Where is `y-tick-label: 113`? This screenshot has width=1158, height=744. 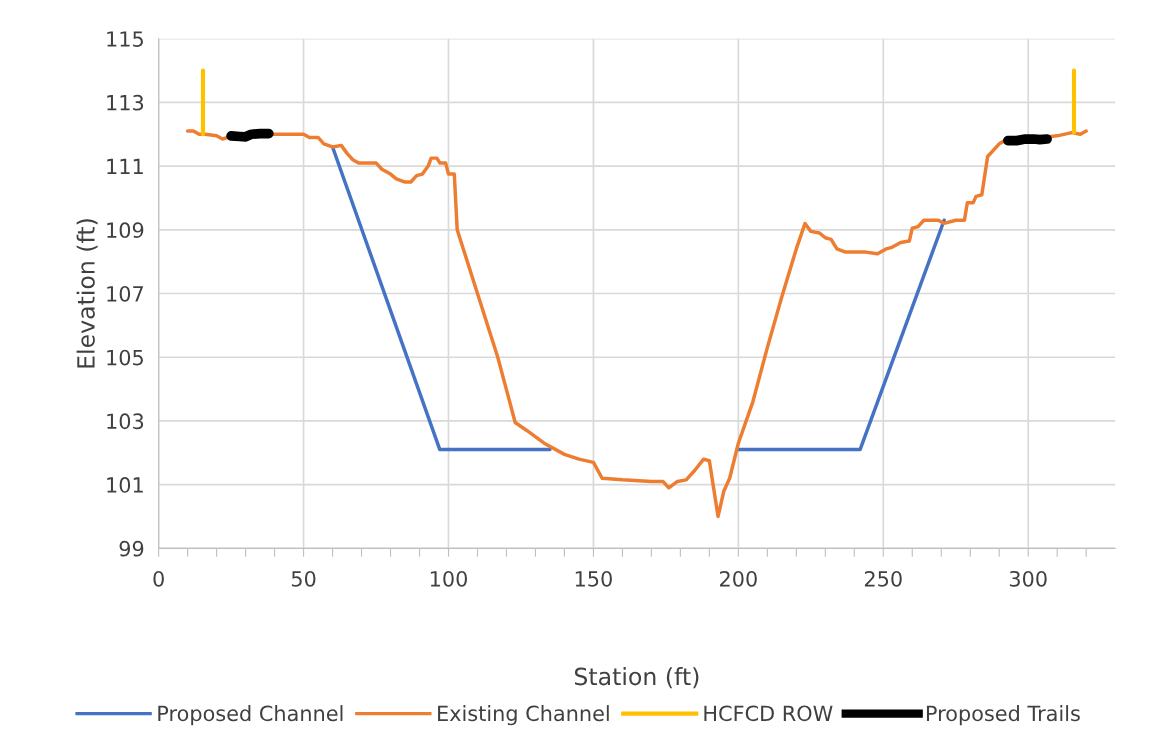
y-tick-label: 113 is located at coordinates (125, 102).